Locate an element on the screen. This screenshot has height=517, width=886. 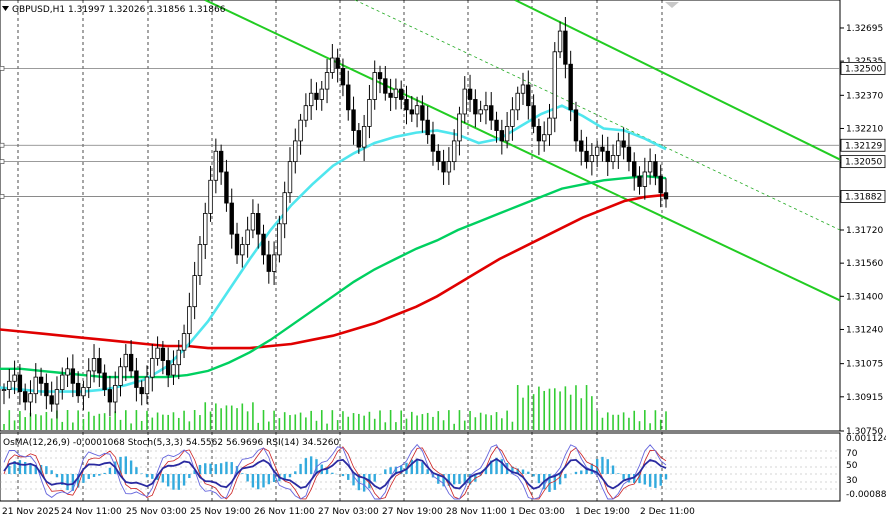
time-label: 26 Nov 11:00 is located at coordinates (284, 512).